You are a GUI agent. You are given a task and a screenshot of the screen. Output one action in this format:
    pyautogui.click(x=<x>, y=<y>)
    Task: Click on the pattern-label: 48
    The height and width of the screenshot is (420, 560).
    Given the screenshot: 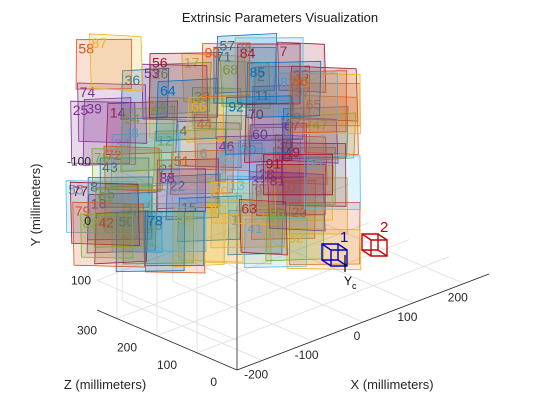 What is the action you would take?
    pyautogui.click(x=131, y=133)
    